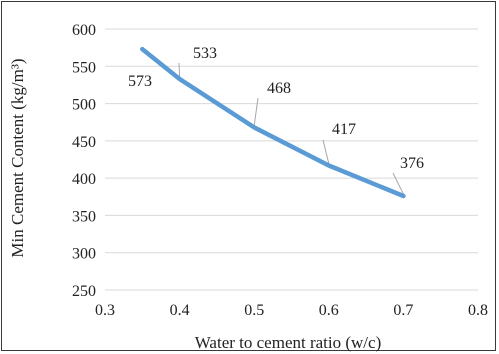 This screenshot has height=354, width=499. What do you see at coordinates (180, 310) in the screenshot?
I see `x-tick-label: 0.4` at bounding box center [180, 310].